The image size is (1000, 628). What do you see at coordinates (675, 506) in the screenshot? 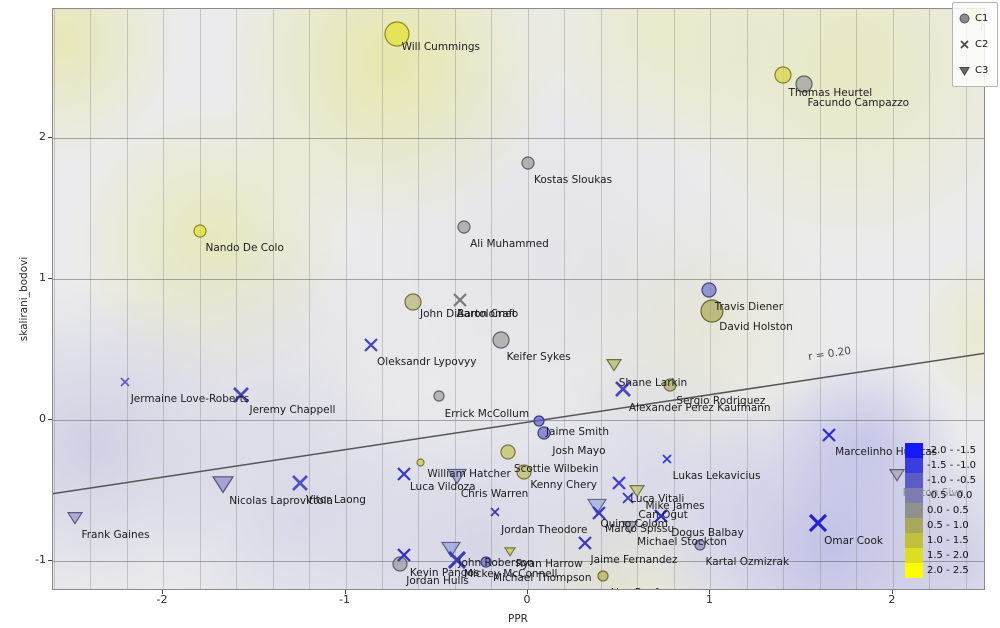
I see `data-point-label: Mike James` at bounding box center [675, 506].